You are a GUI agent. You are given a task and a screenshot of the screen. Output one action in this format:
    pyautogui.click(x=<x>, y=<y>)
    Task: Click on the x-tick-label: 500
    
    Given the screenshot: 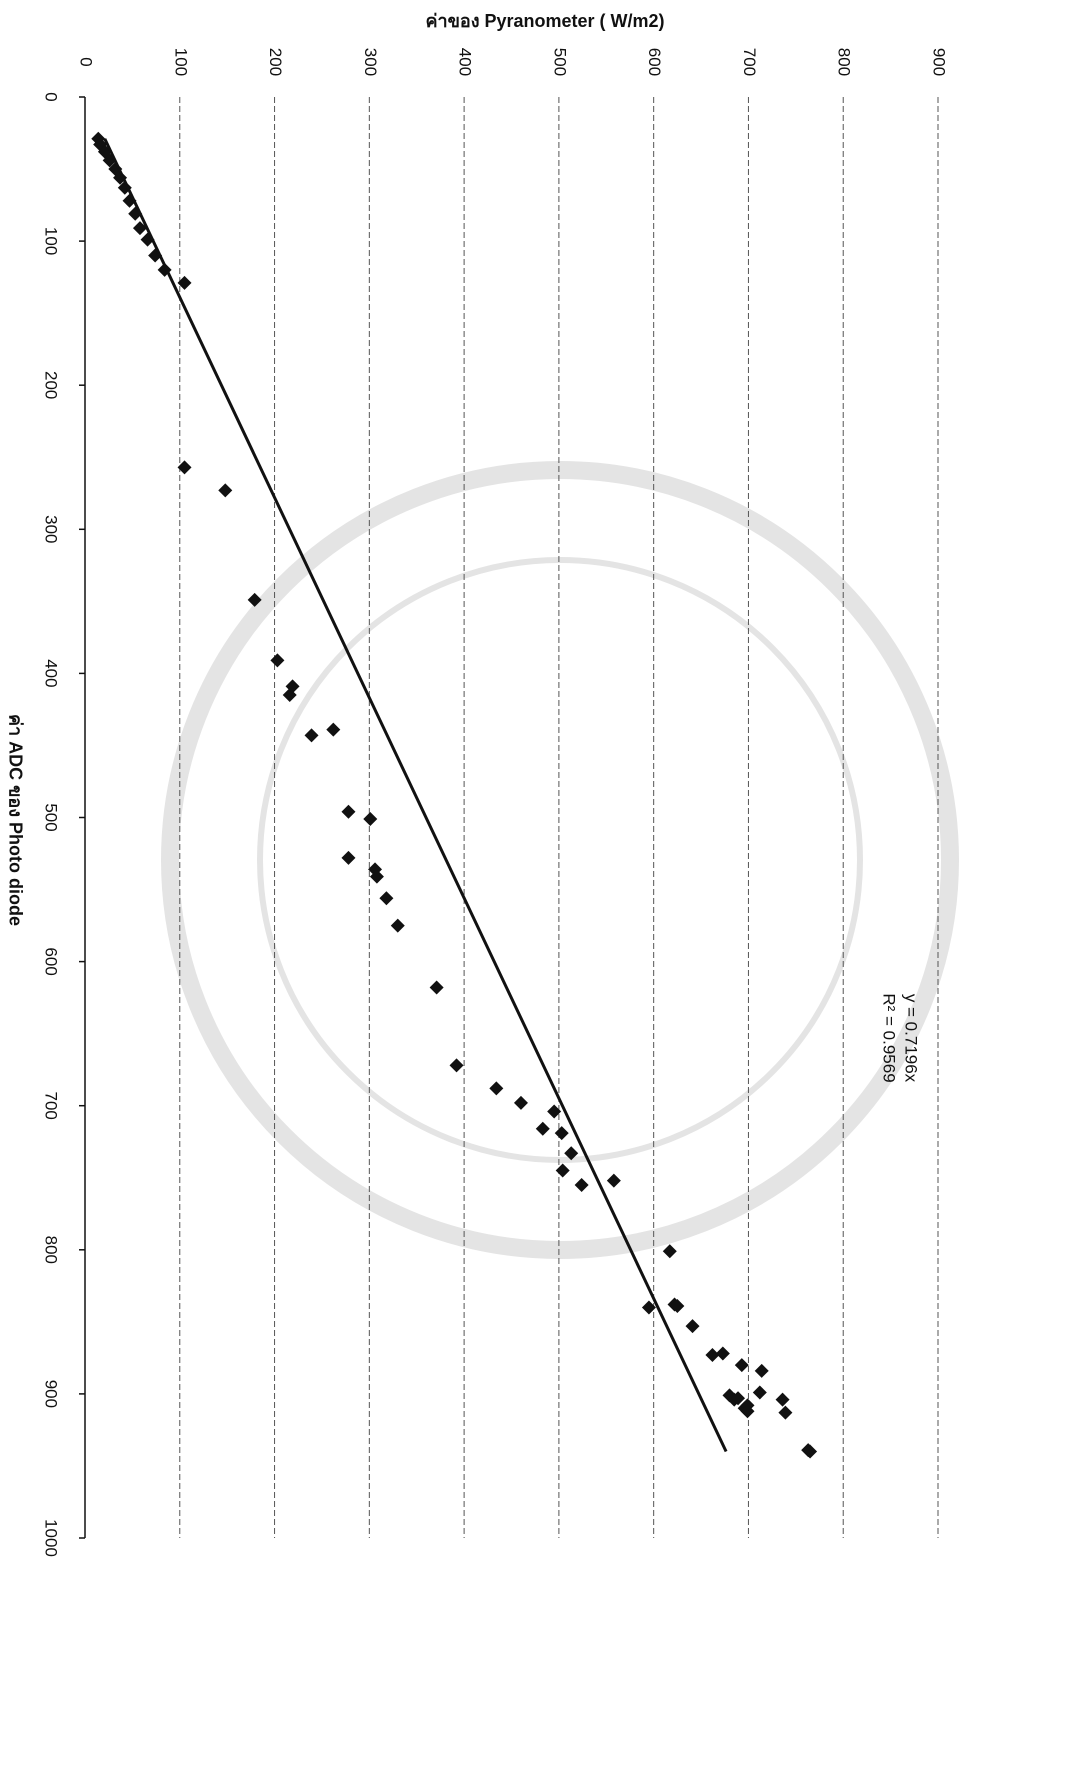 What is the action you would take?
    pyautogui.click(x=51, y=817)
    